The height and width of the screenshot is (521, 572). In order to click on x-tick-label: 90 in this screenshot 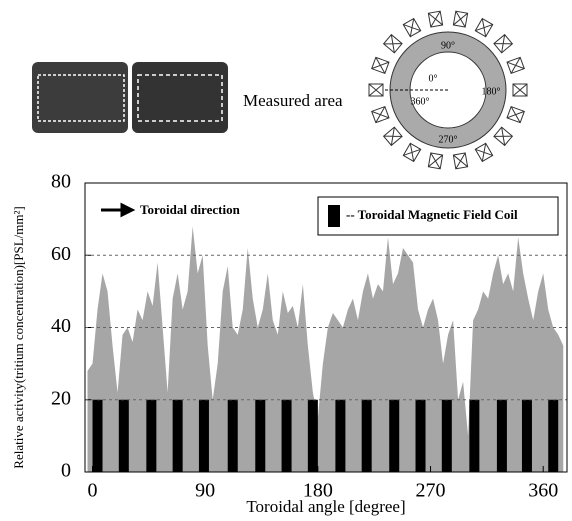, I will do `click(205, 491)`.